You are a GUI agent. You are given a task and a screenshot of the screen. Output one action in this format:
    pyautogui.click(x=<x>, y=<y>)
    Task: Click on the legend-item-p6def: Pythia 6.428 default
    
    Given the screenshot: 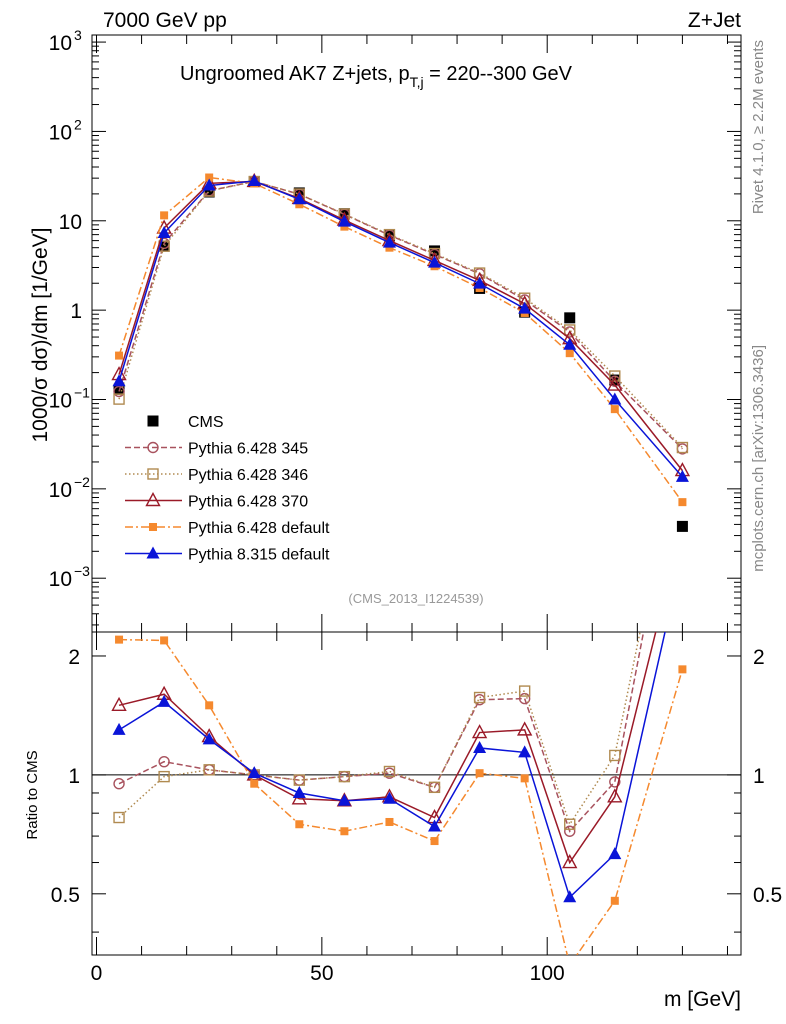 What is the action you would take?
    pyautogui.click(x=227, y=528)
    